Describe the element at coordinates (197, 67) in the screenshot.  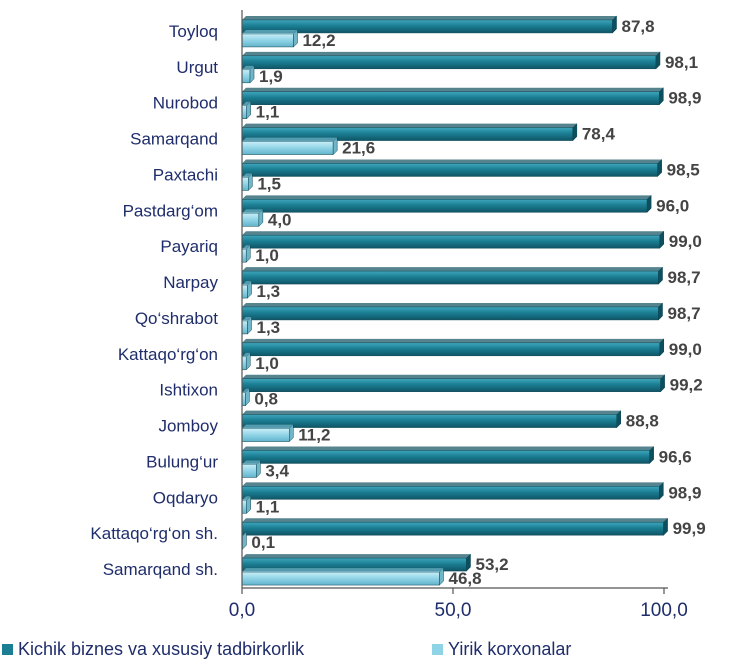
I see `category-label: Urgut` at that location.